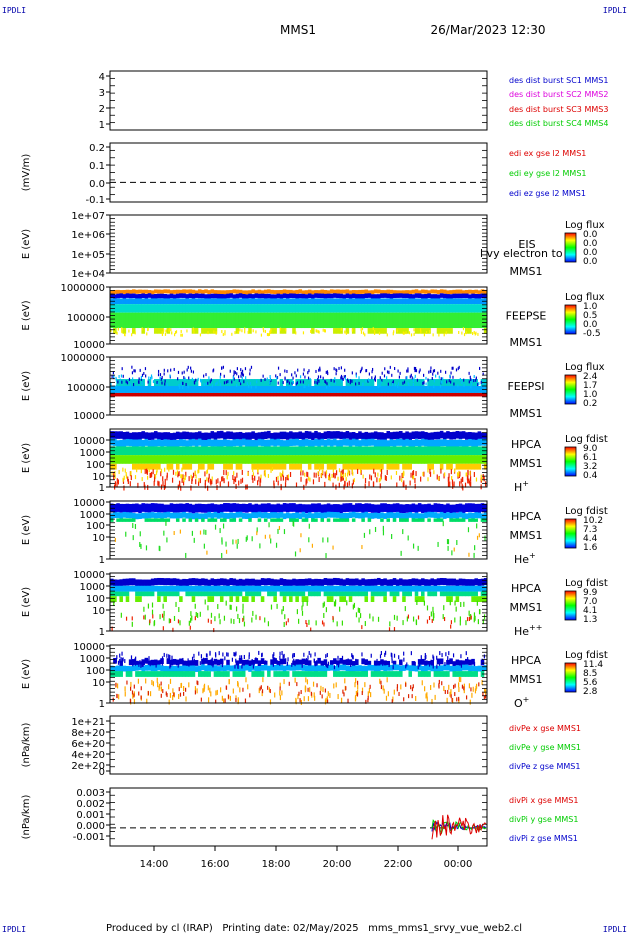 The image size is (630, 934). Describe the element at coordinates (521, 702) in the screenshot. I see `species-label: O+` at that location.